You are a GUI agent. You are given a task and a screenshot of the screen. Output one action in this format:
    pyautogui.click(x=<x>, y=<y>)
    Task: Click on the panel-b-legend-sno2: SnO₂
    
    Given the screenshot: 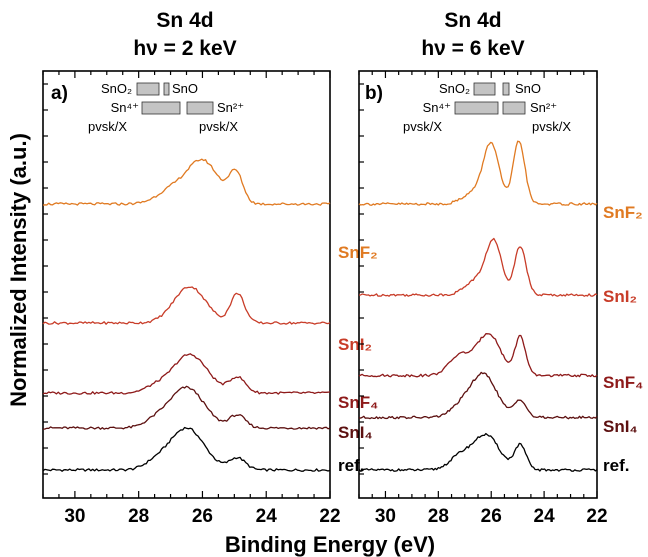 What is the action you would take?
    pyautogui.click(x=454, y=88)
    